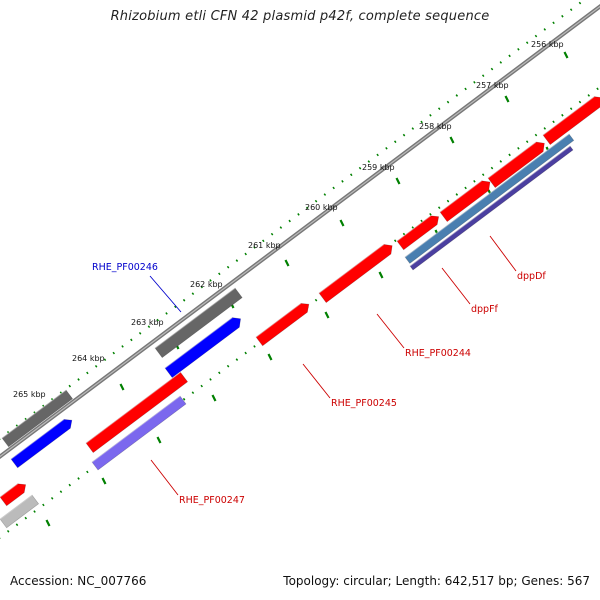  I want to click on gene-label: dppFf, so click(485, 309).